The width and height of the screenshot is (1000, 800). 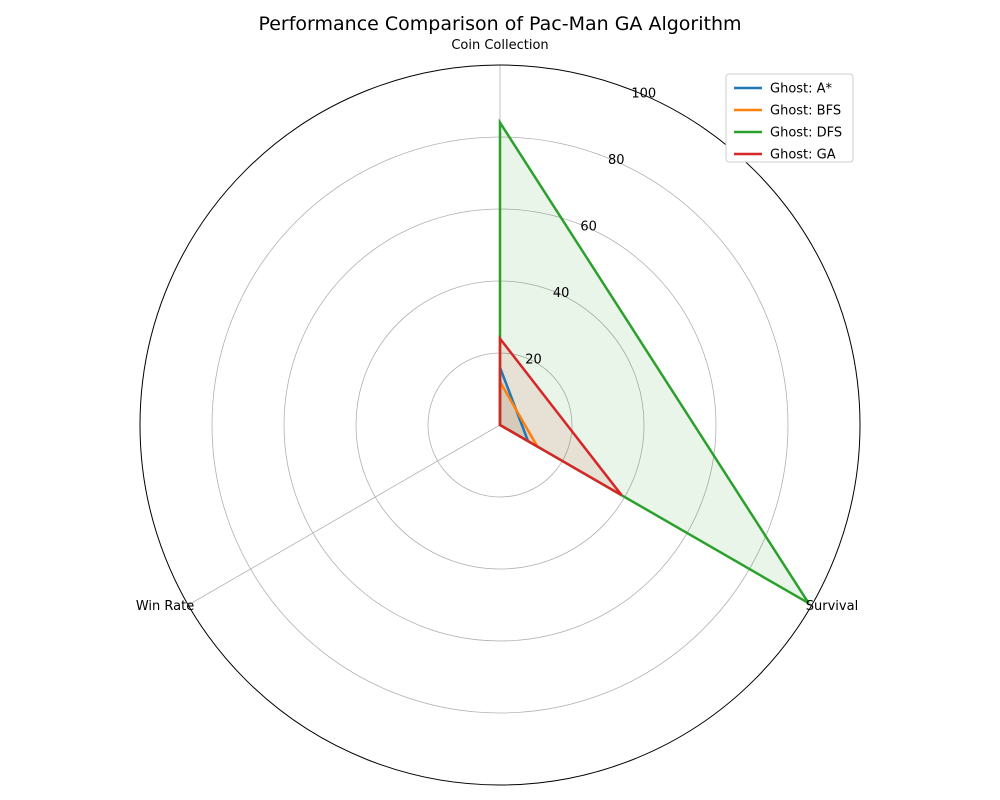 I want to click on series-line, so click(x=560, y=415).